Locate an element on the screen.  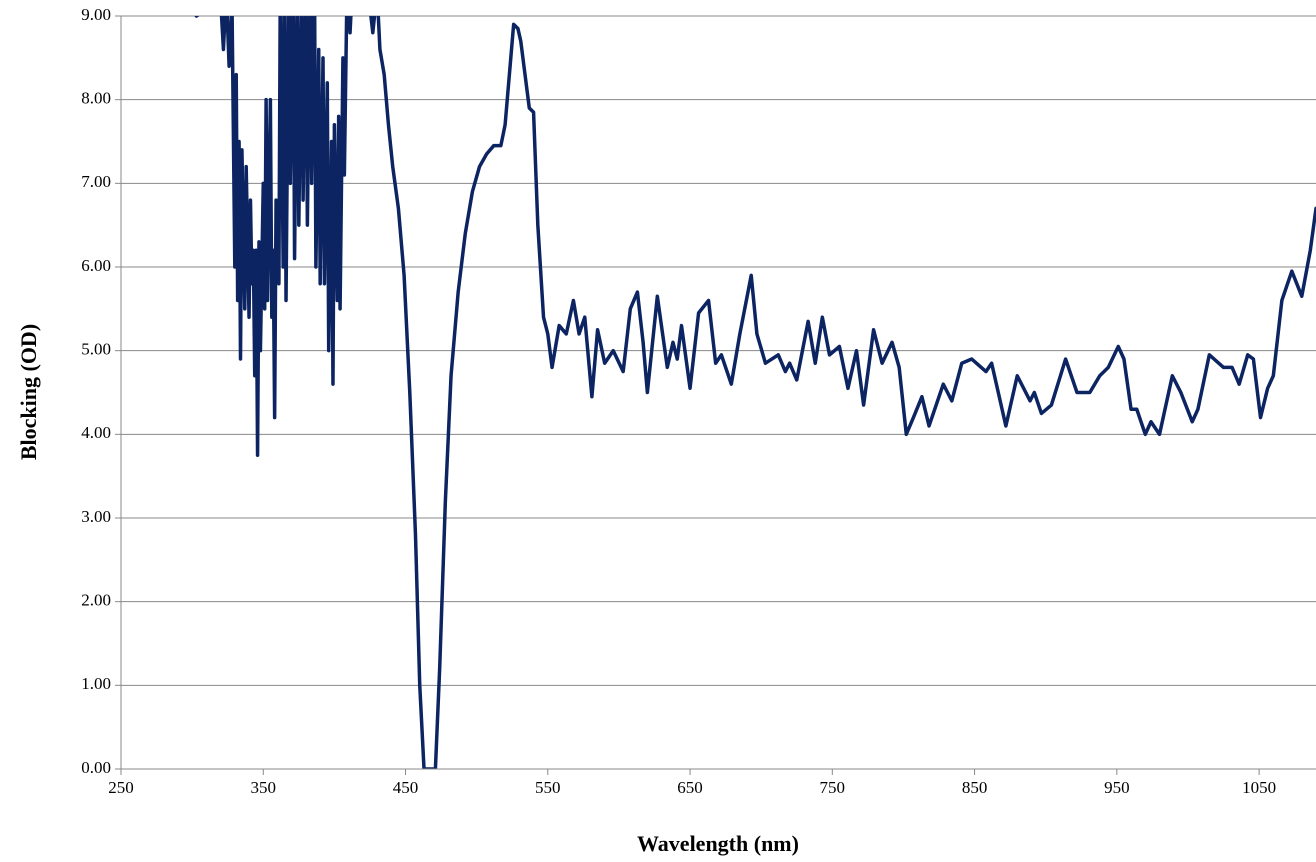
y-tick-label: 2.00 is located at coordinates (96, 600).